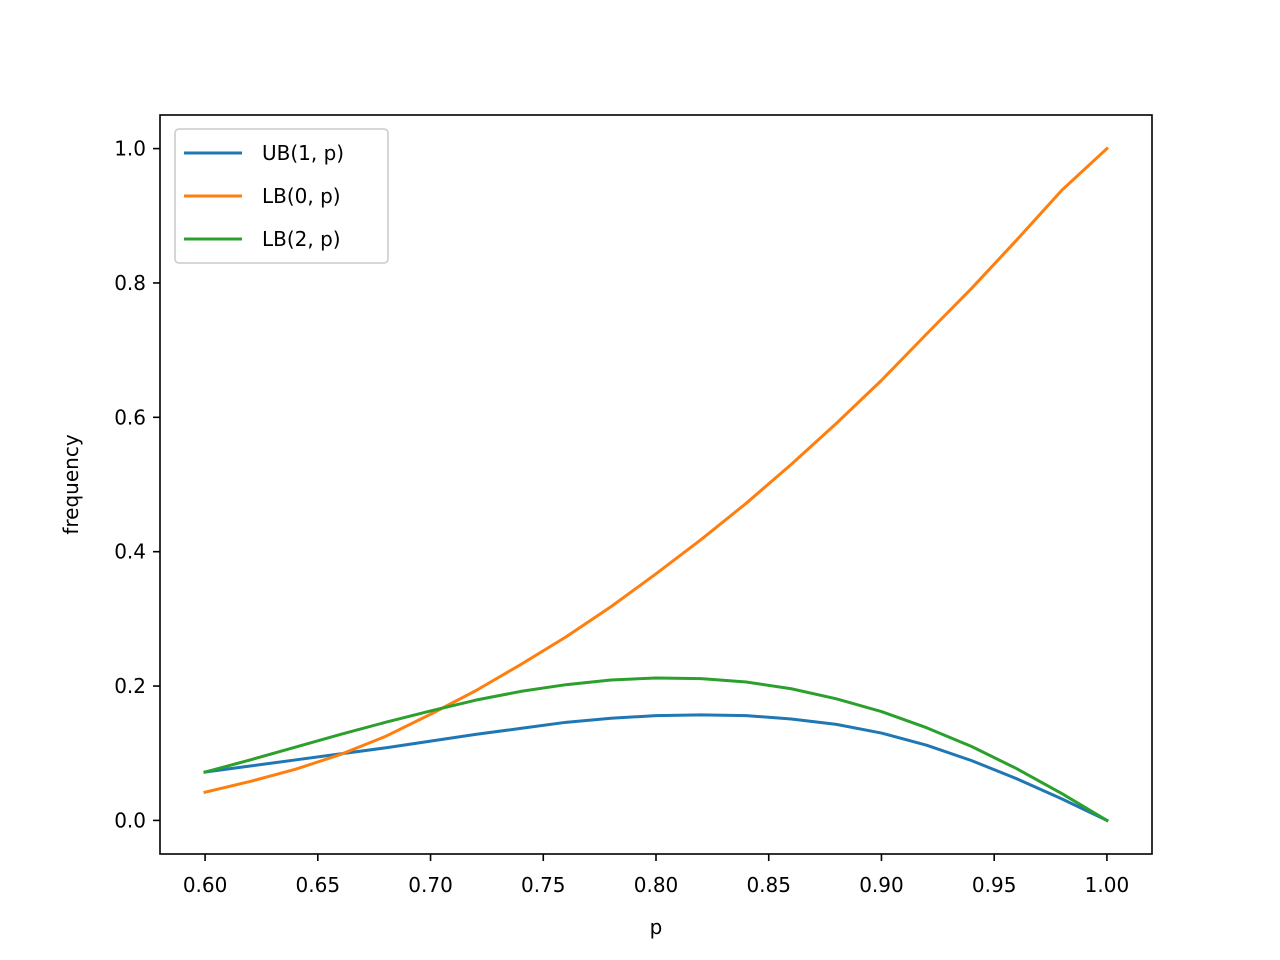 The image size is (1280, 960). What do you see at coordinates (543, 885) in the screenshot?
I see `x-tick-label: 0.75` at bounding box center [543, 885].